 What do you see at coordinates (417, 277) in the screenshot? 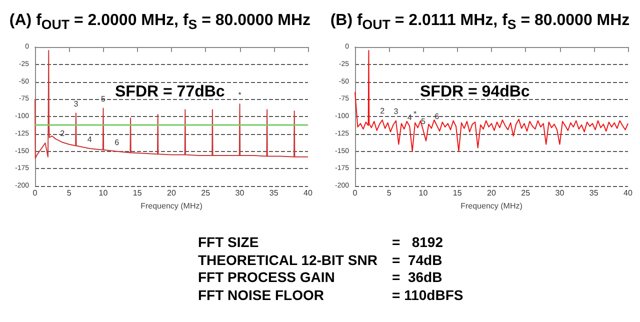
I see `text: = 36dB` at bounding box center [417, 277].